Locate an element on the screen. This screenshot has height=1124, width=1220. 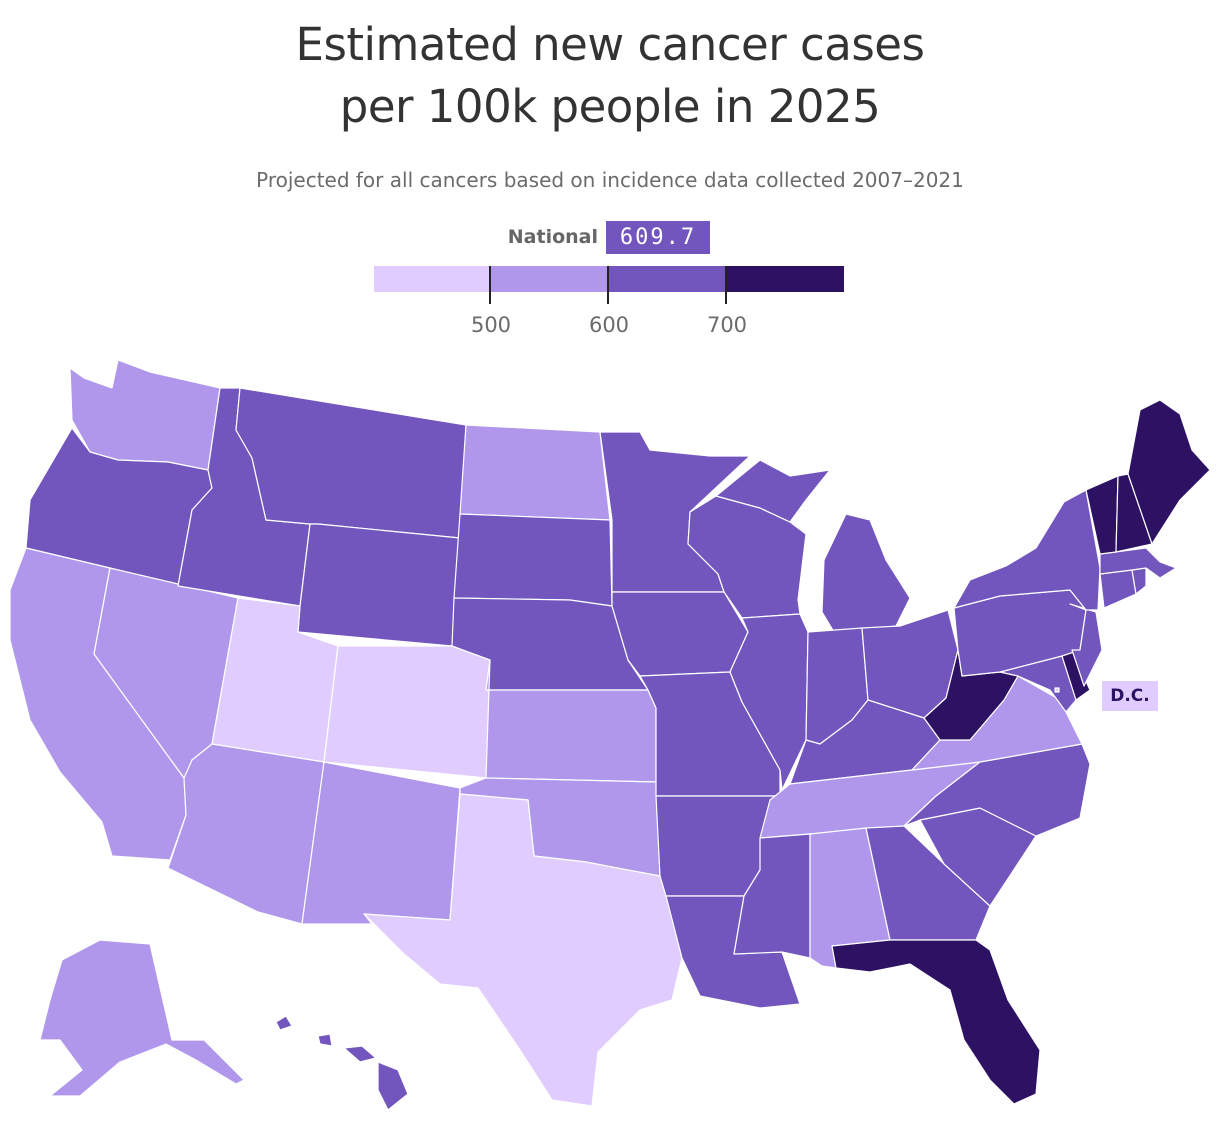
state-colorado is located at coordinates (408, 712).